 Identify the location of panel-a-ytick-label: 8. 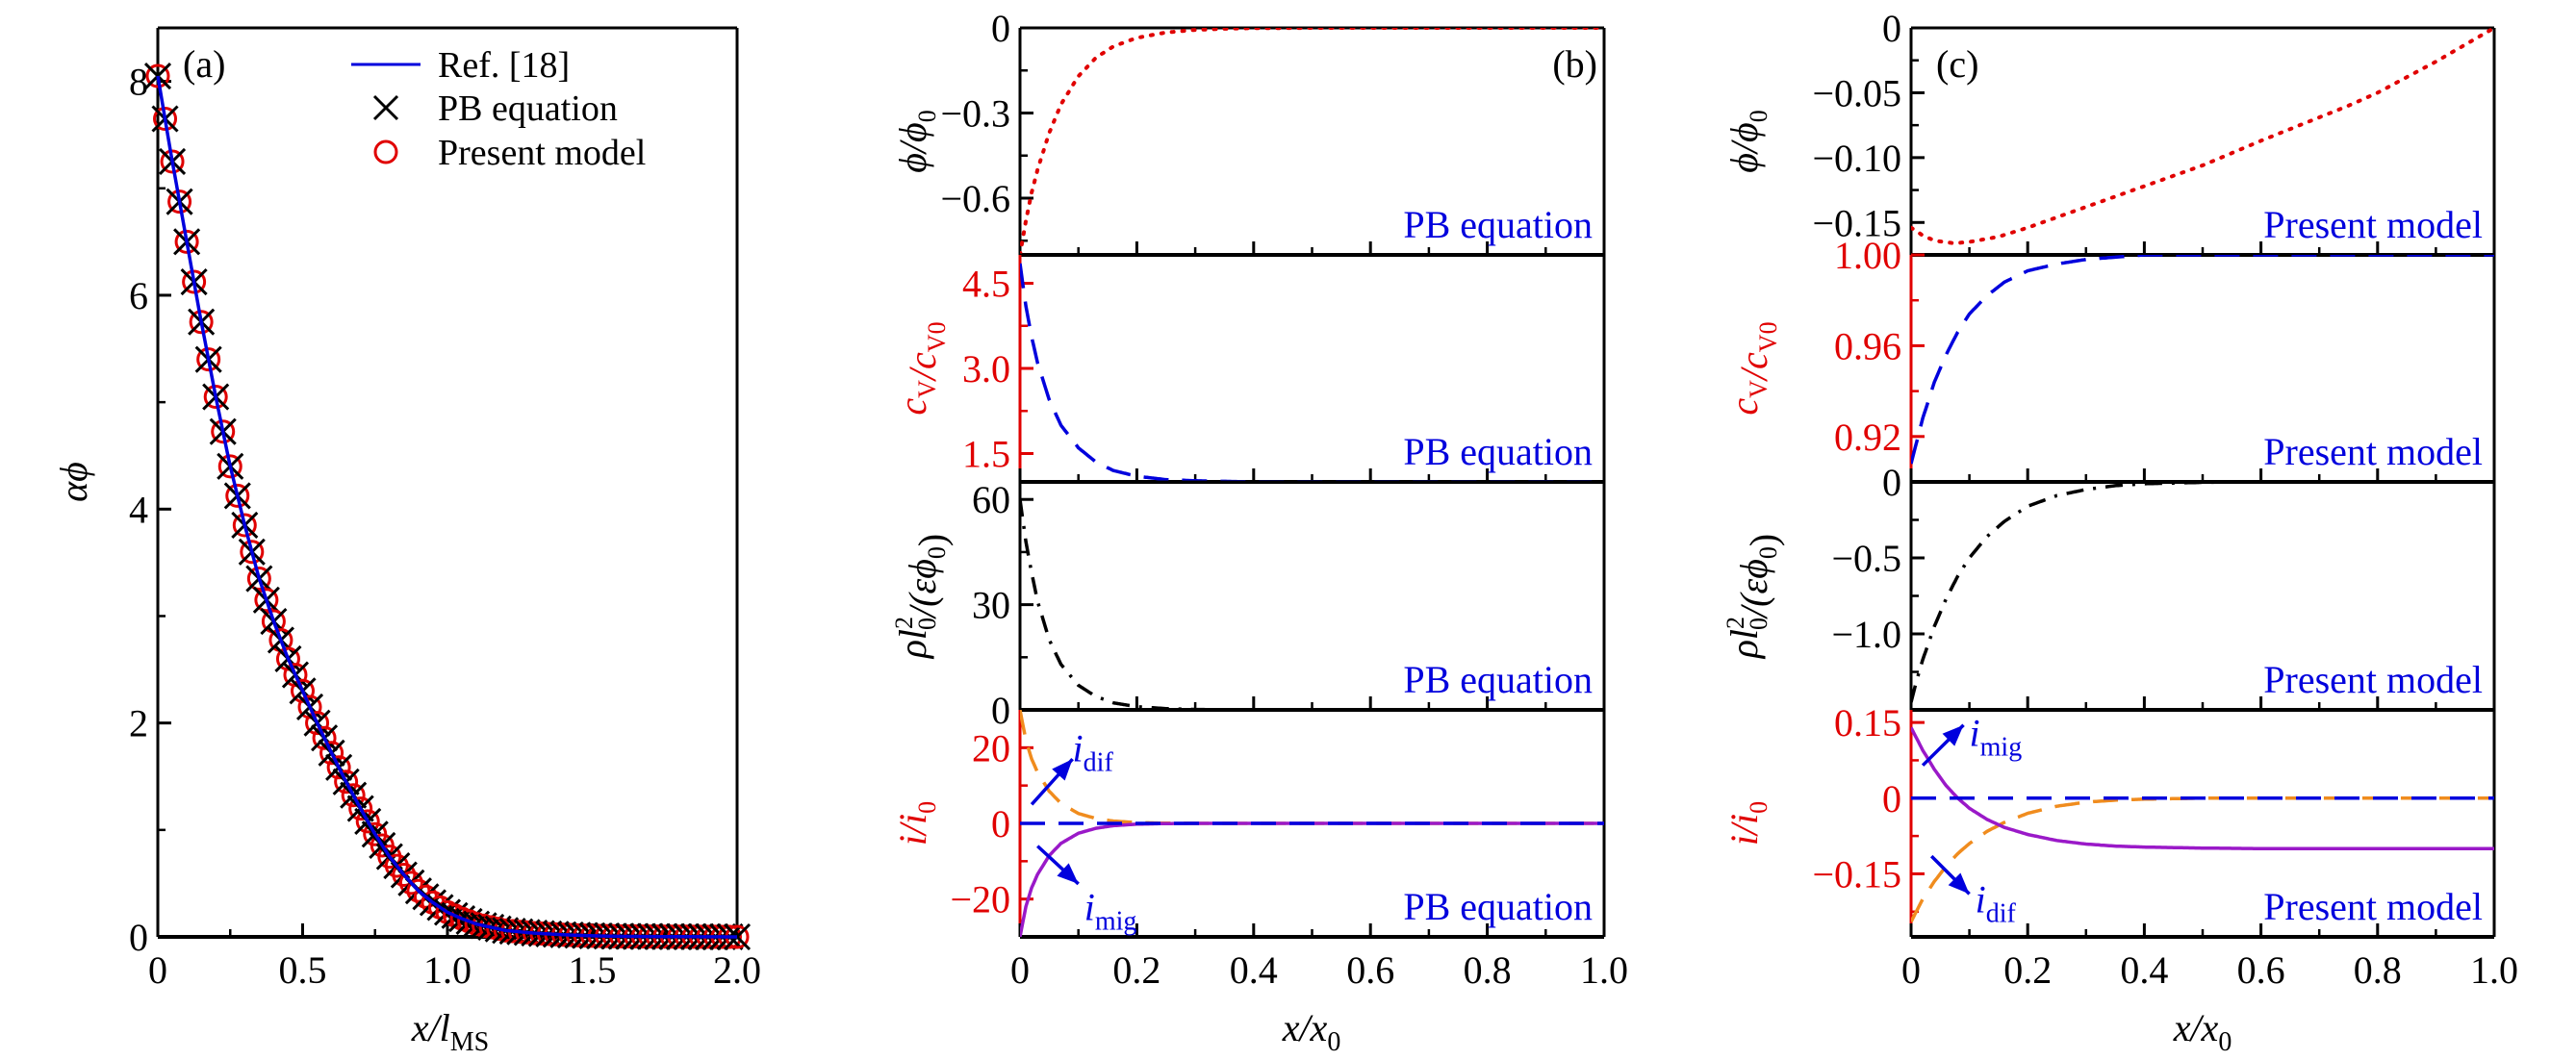
(138, 83).